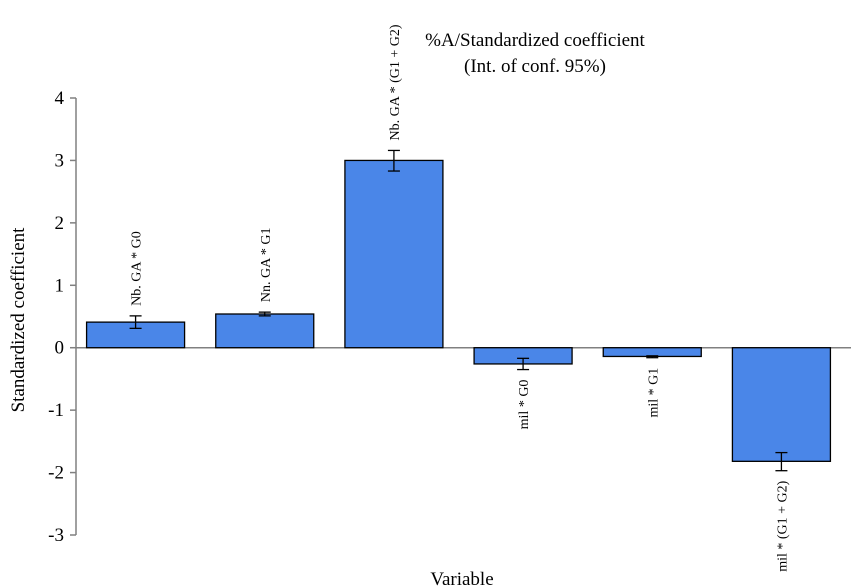  What do you see at coordinates (60, 160) in the screenshot?
I see `y-tick-label: 3` at bounding box center [60, 160].